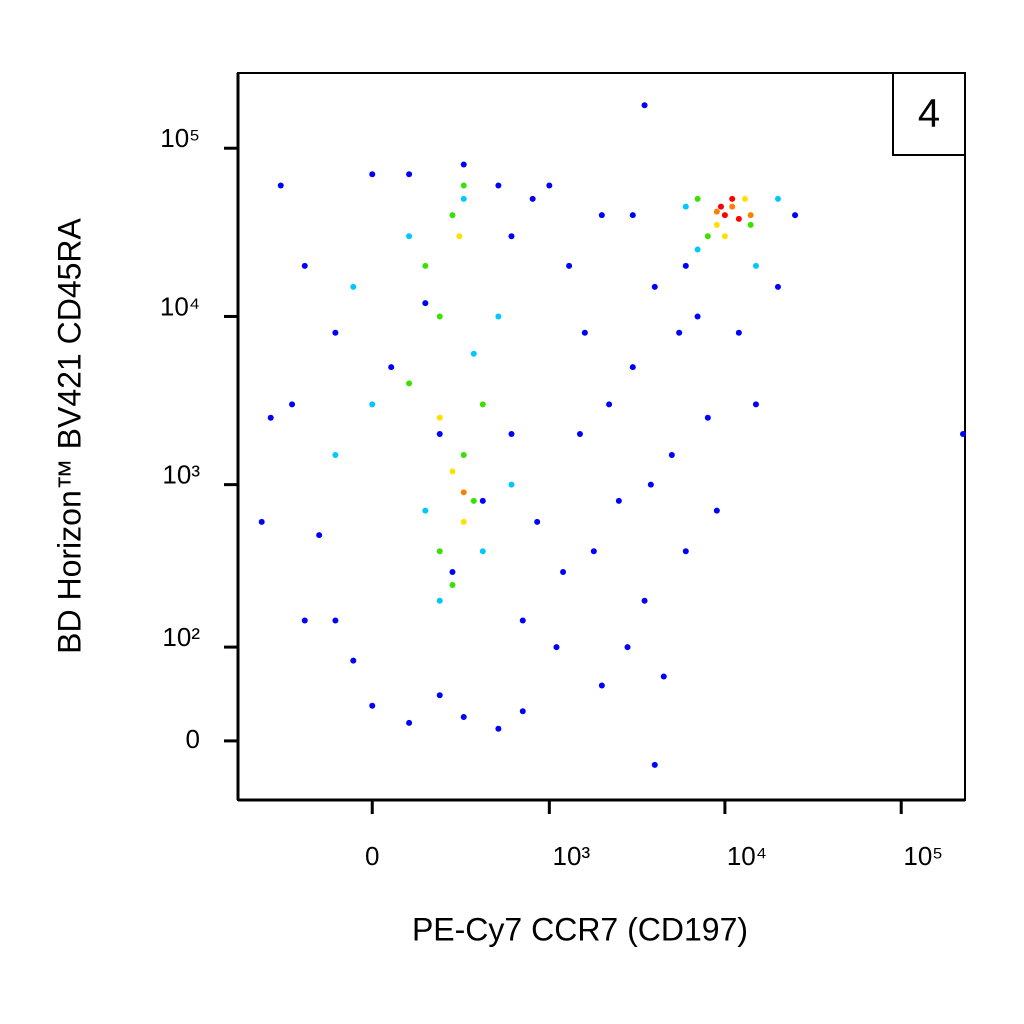 This screenshot has height=1024, width=1024. I want to click on x-tick-label: 0, so click(372, 856).